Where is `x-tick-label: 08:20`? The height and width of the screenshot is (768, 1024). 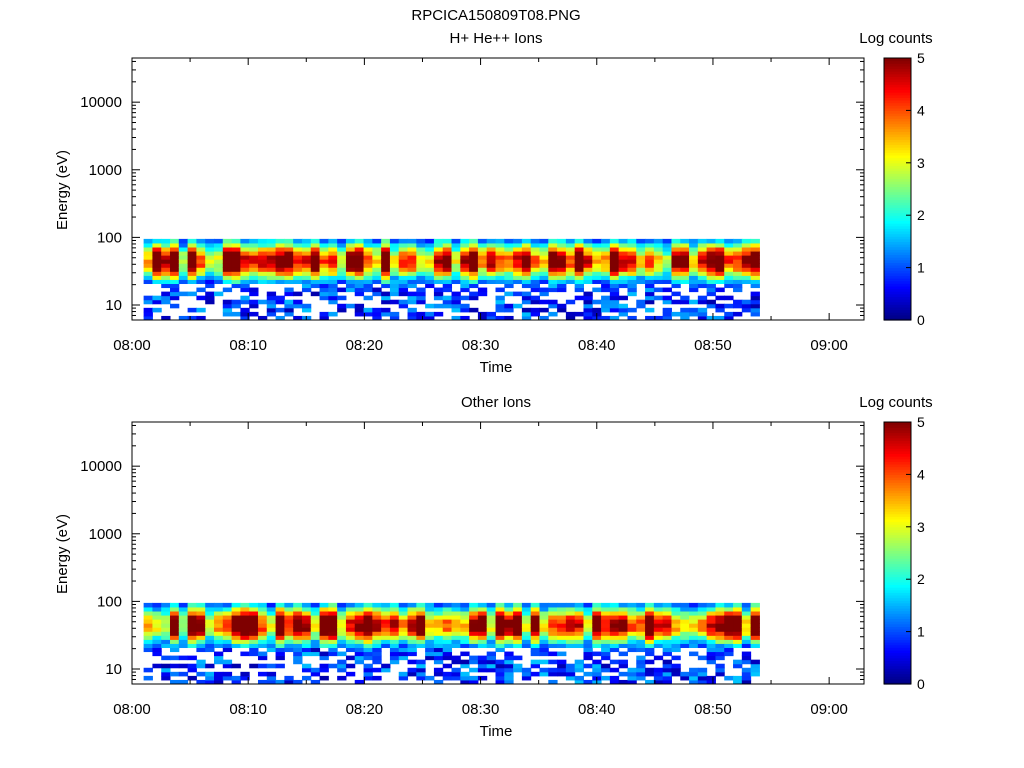 x-tick-label: 08:20 is located at coordinates (365, 345).